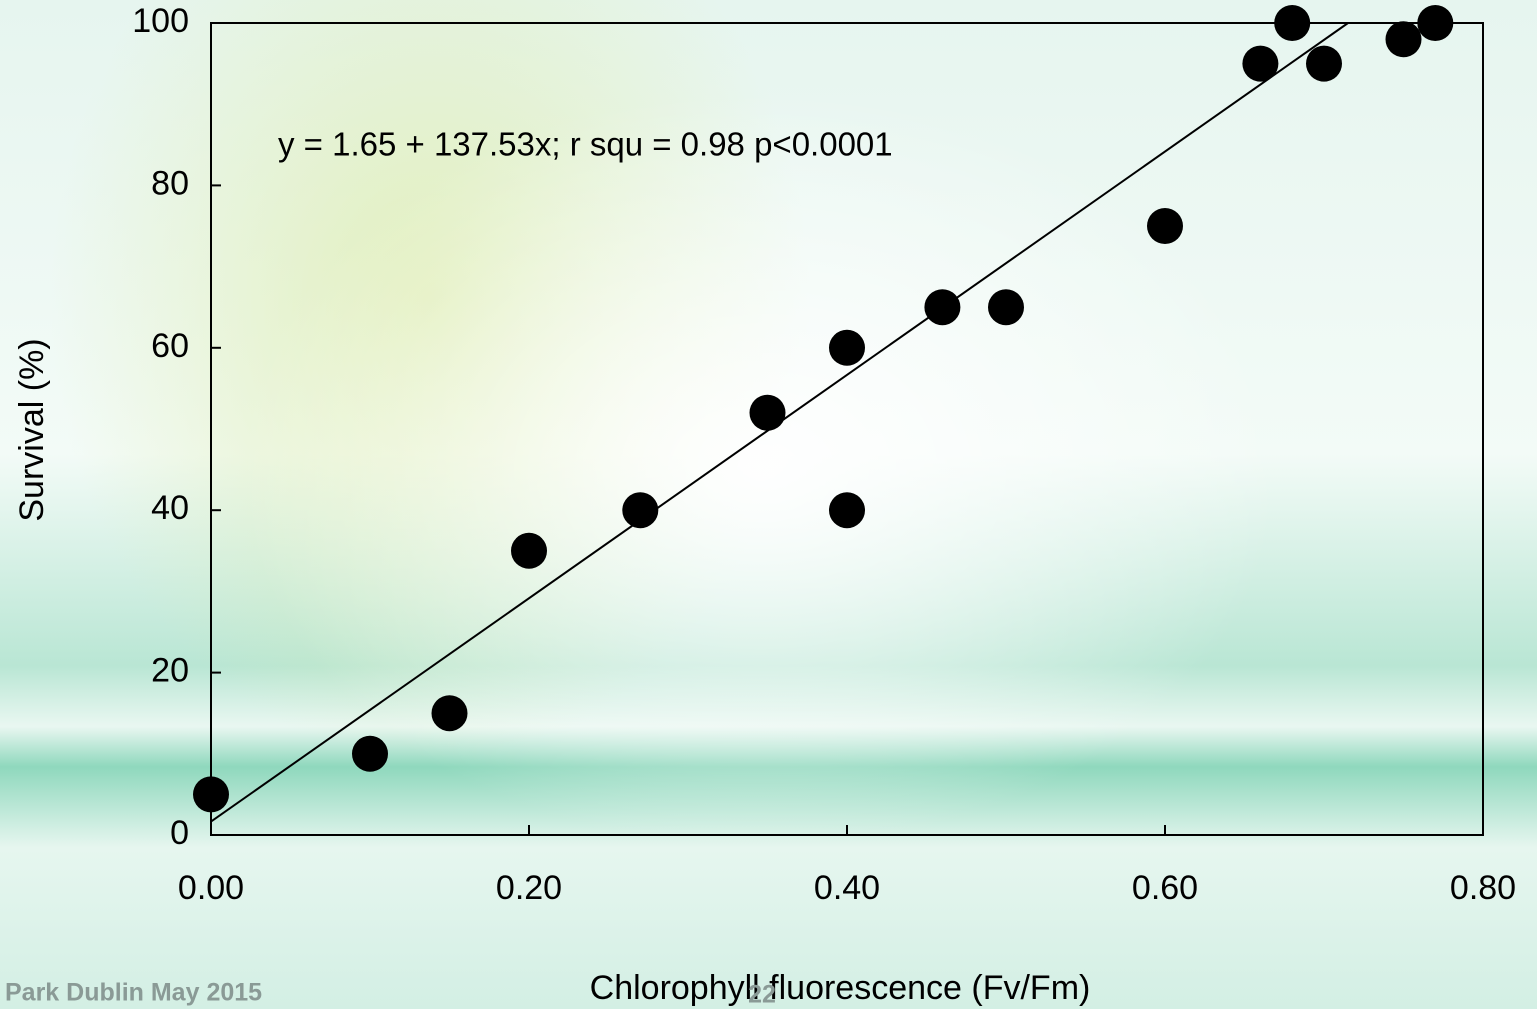  I want to click on y-tick-label: 40, so click(170, 508).